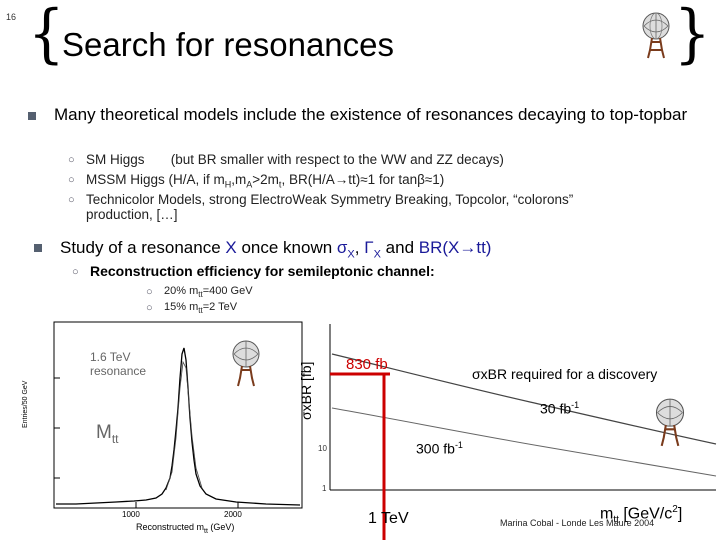 The image size is (720, 540). What do you see at coordinates (692, 35) in the screenshot?
I see `right-brace: }` at bounding box center [692, 35].